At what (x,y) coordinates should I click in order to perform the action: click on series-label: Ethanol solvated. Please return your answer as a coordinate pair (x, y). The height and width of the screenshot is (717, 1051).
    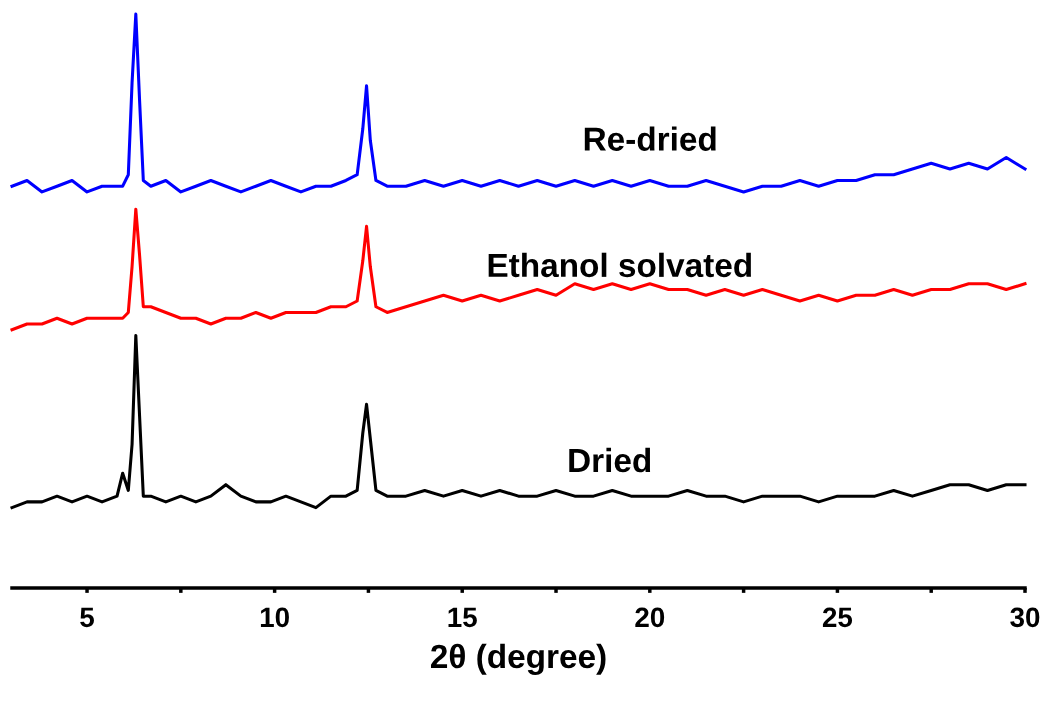
    Looking at the image, I should click on (619, 265).